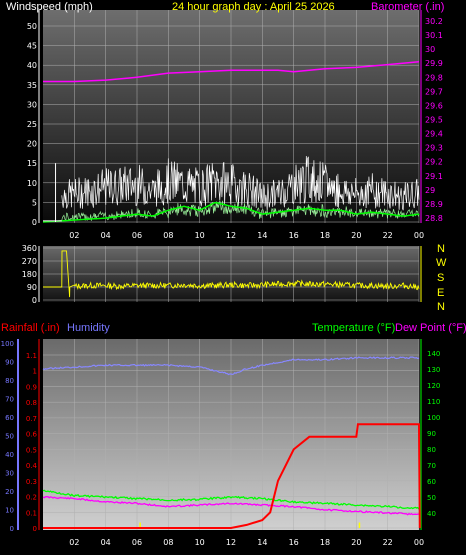 This screenshot has height=555, width=466. Describe the element at coordinates (9, 492) in the screenshot. I see `humidity-tick-label: 20` at that location.